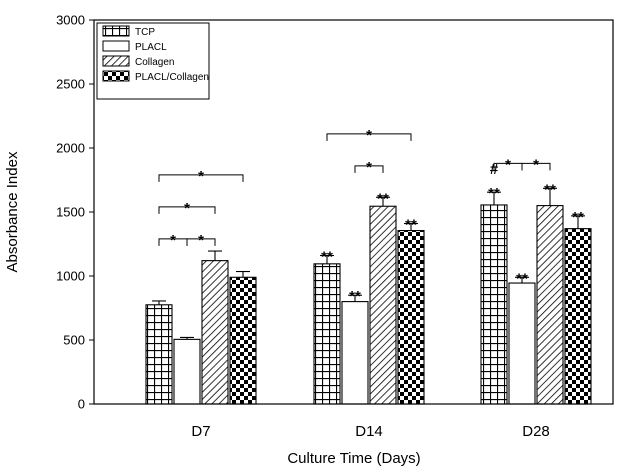  What do you see at coordinates (74, 340) in the screenshot?
I see `y-tick-label: 500` at bounding box center [74, 340].